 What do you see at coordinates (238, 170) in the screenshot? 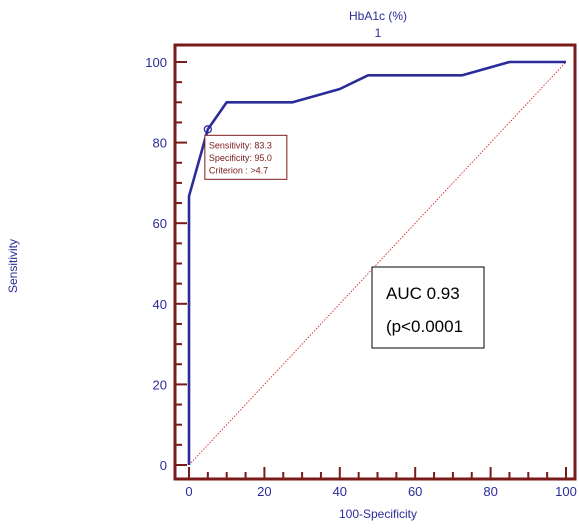
I see `tooltip-criterion: Criterion : >4.7` at bounding box center [238, 170].